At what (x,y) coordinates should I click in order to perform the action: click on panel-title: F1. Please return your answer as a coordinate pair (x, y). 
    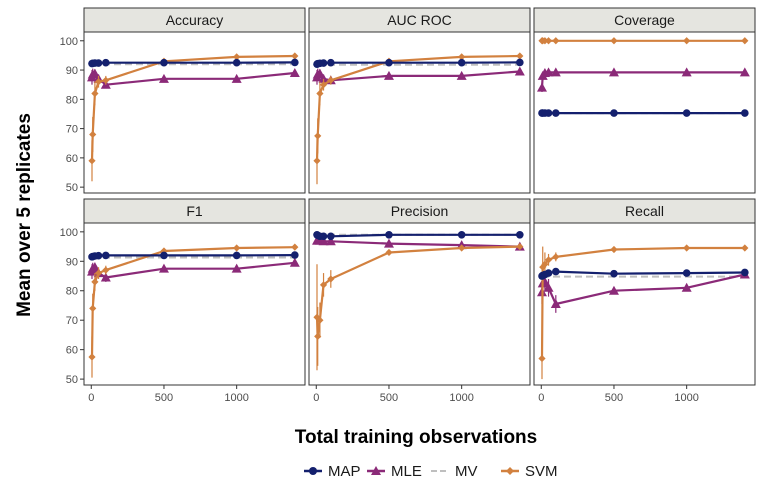
    Looking at the image, I should click on (194, 211).